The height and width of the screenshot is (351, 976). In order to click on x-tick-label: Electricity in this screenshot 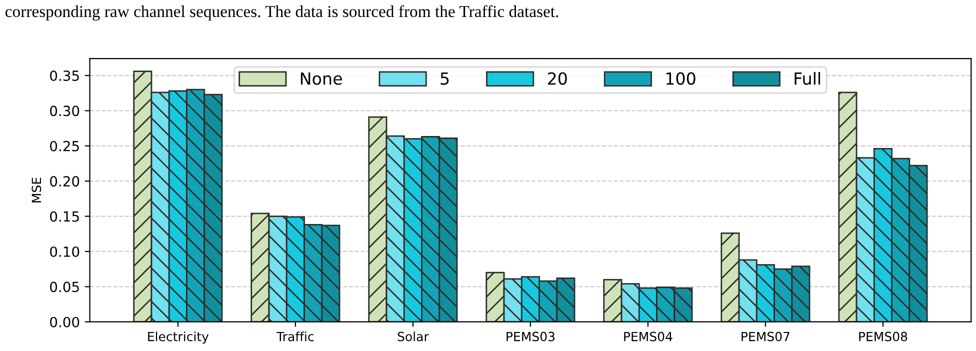, I will do `click(178, 338)`.